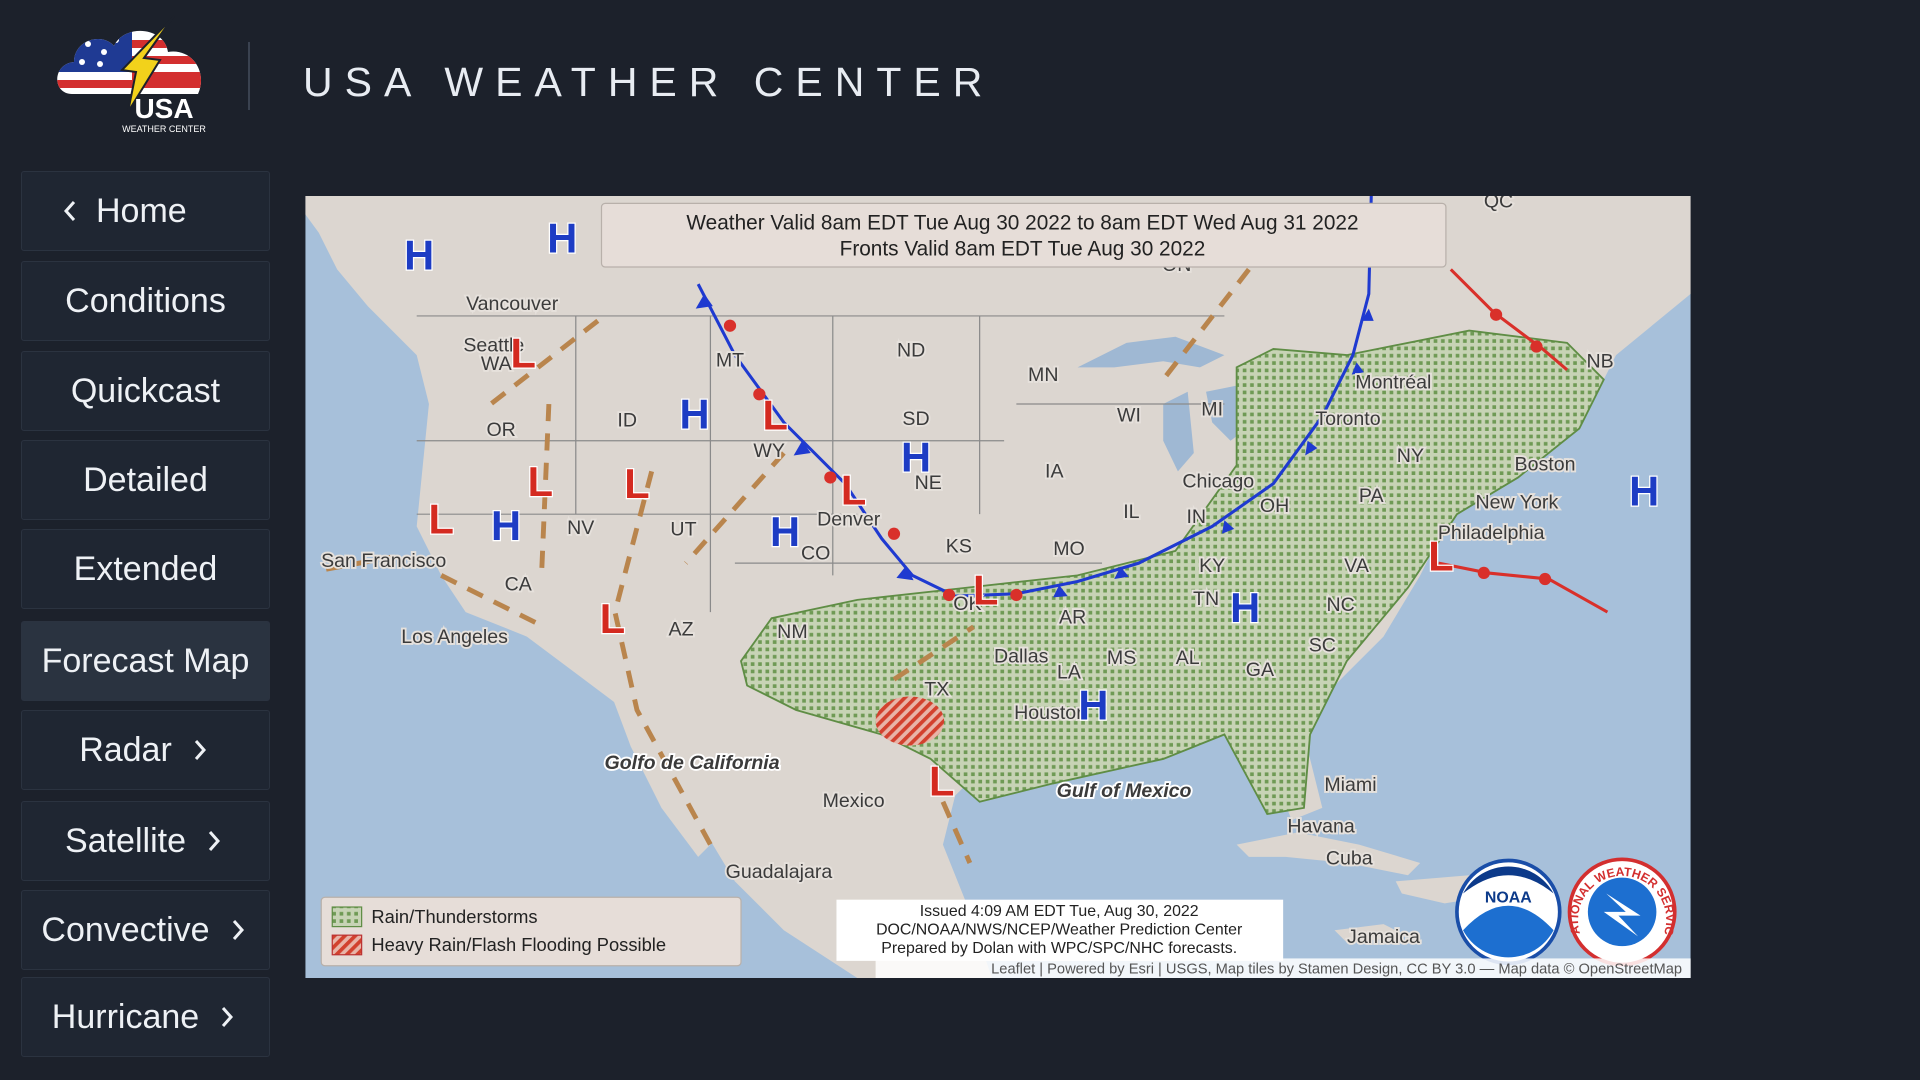 The height and width of the screenshot is (1080, 1920). I want to click on place-label: Jamaica, so click(1383, 937).